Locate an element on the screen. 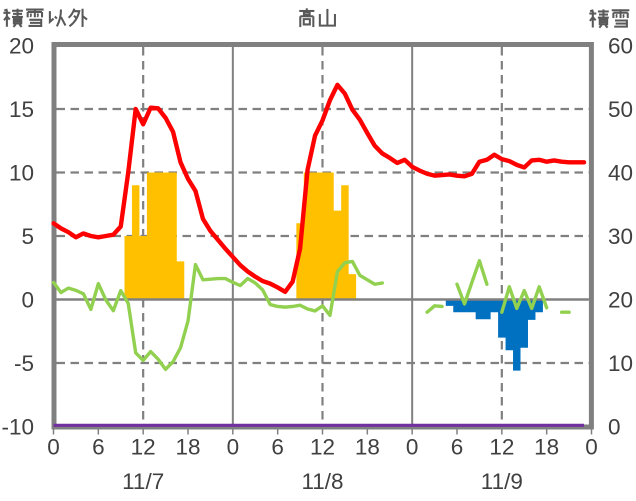  svg-text: 11/9 is located at coordinates (502, 481).